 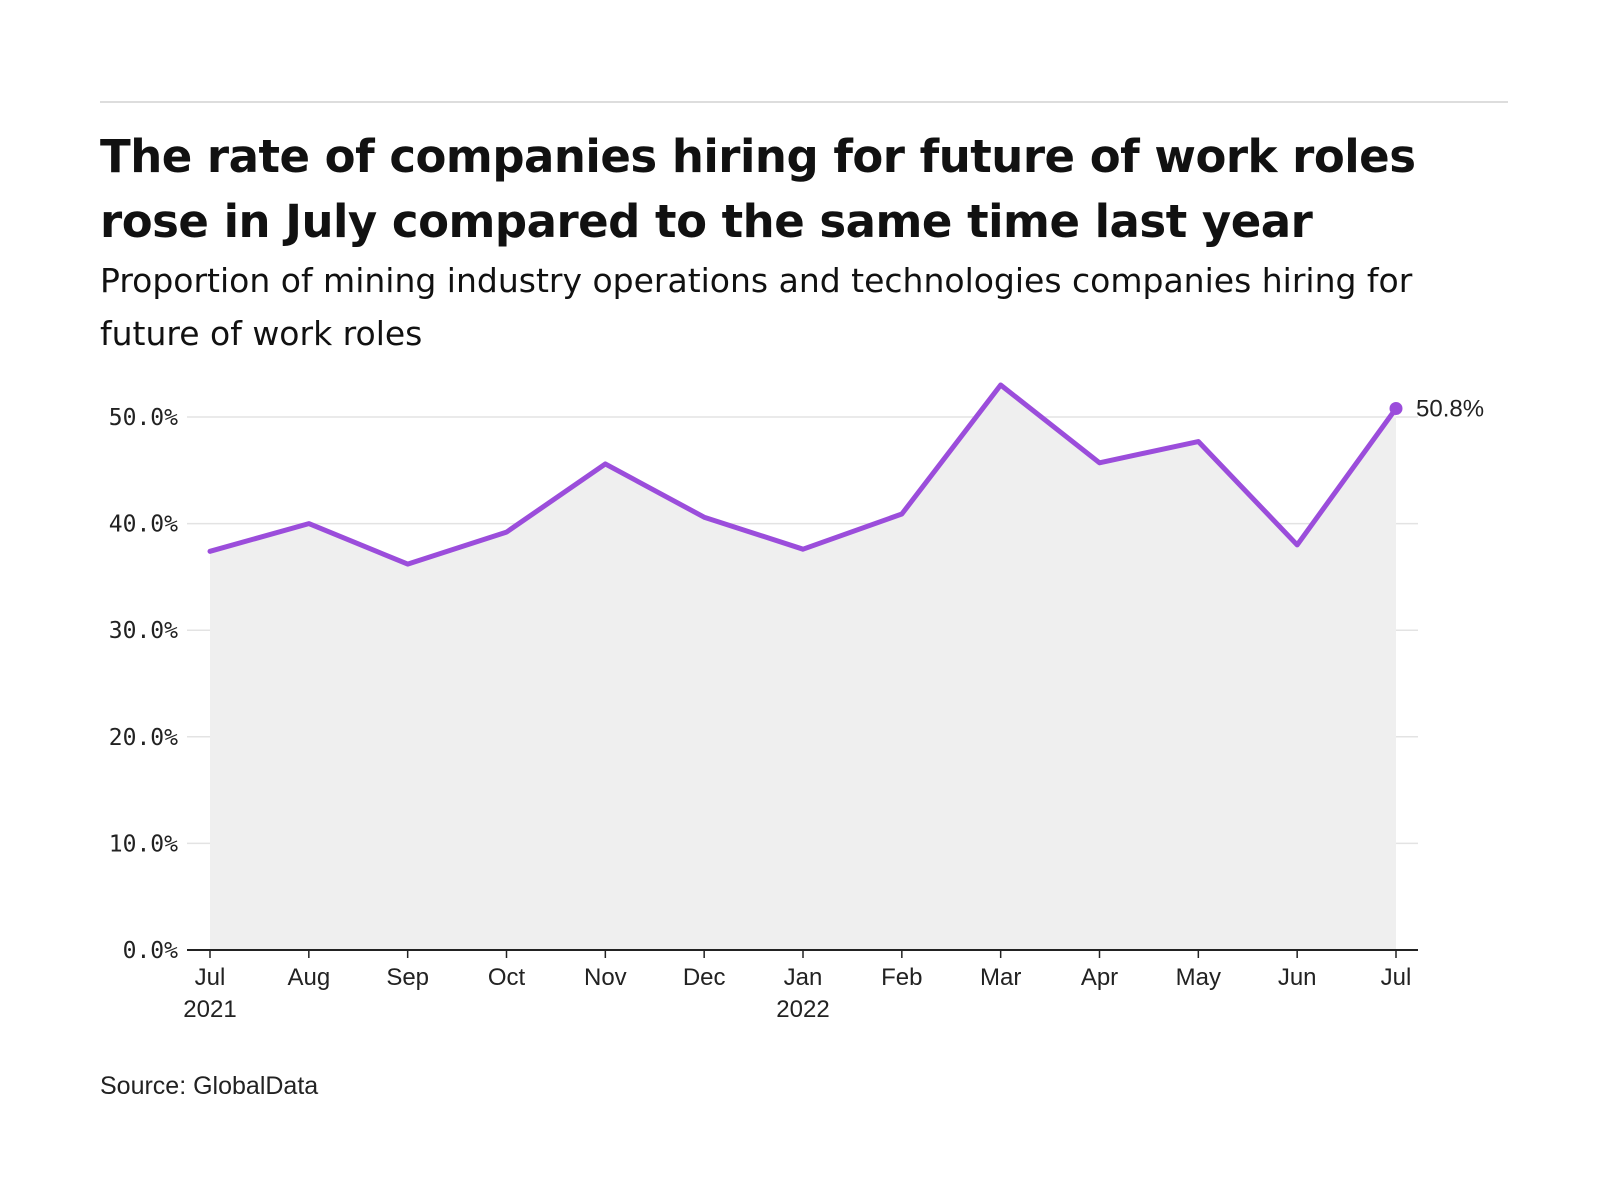 What do you see at coordinates (901, 977) in the screenshot?
I see `x-tick-label: Feb` at bounding box center [901, 977].